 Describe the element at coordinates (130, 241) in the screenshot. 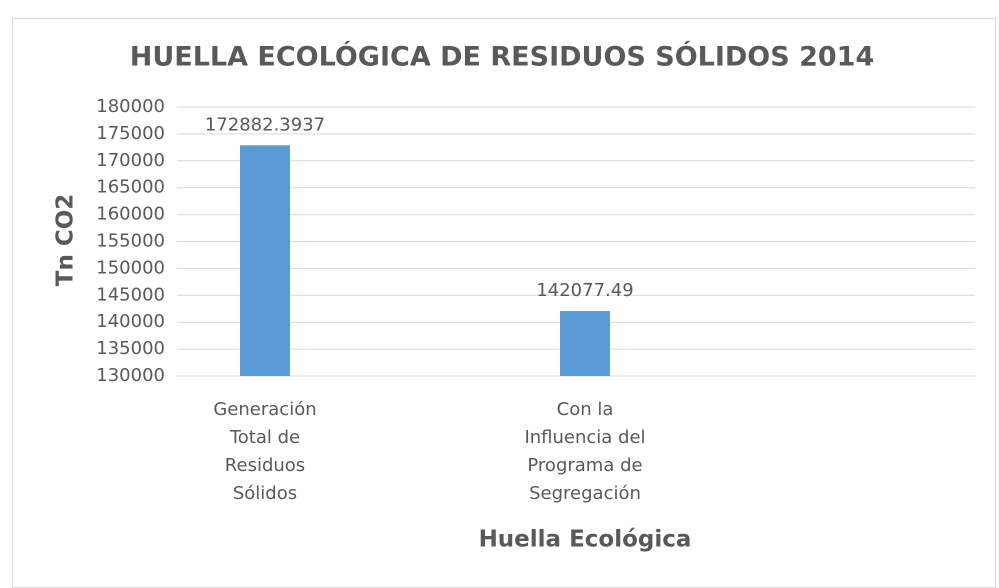

I see `y-tick-label: 155000` at that location.